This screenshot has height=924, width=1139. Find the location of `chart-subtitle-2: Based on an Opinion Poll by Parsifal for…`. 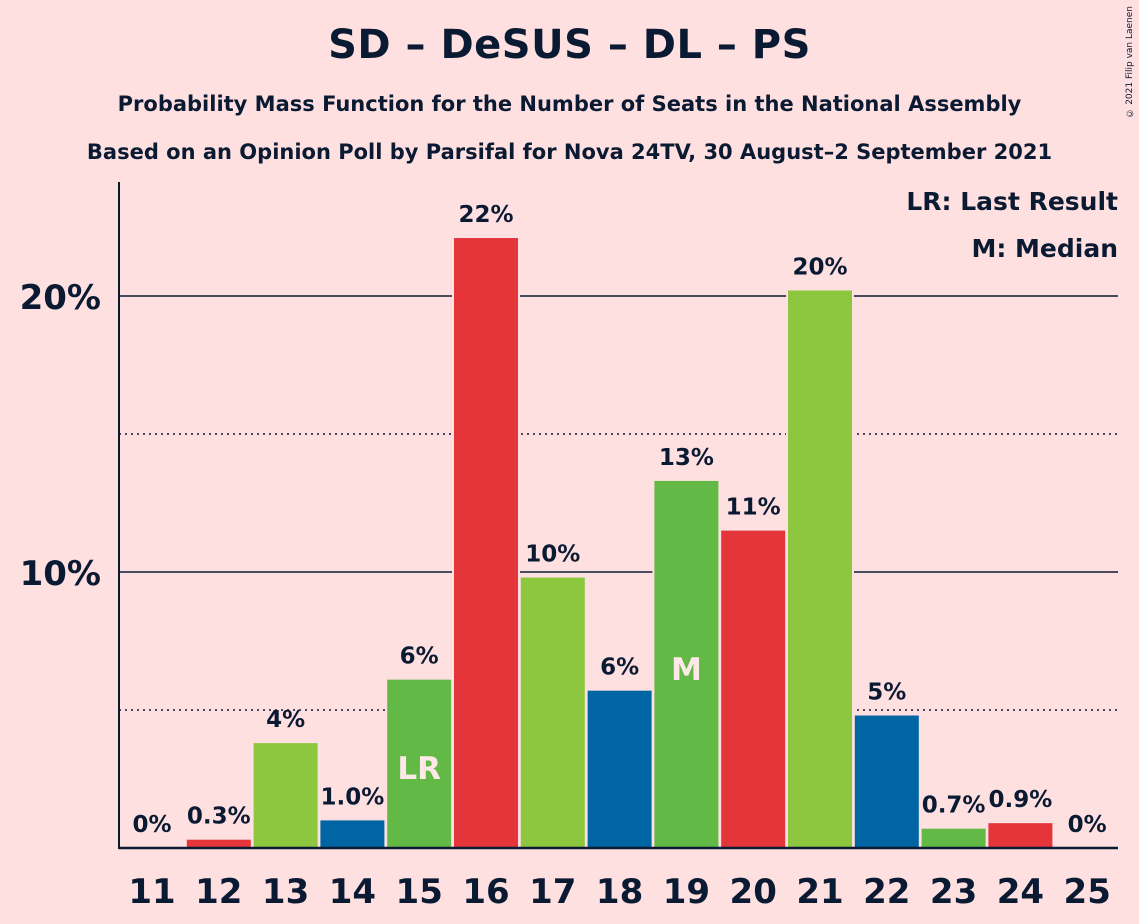

chart-subtitle-2: Based on an Opinion Poll by Parsifal for… is located at coordinates (569, 152).